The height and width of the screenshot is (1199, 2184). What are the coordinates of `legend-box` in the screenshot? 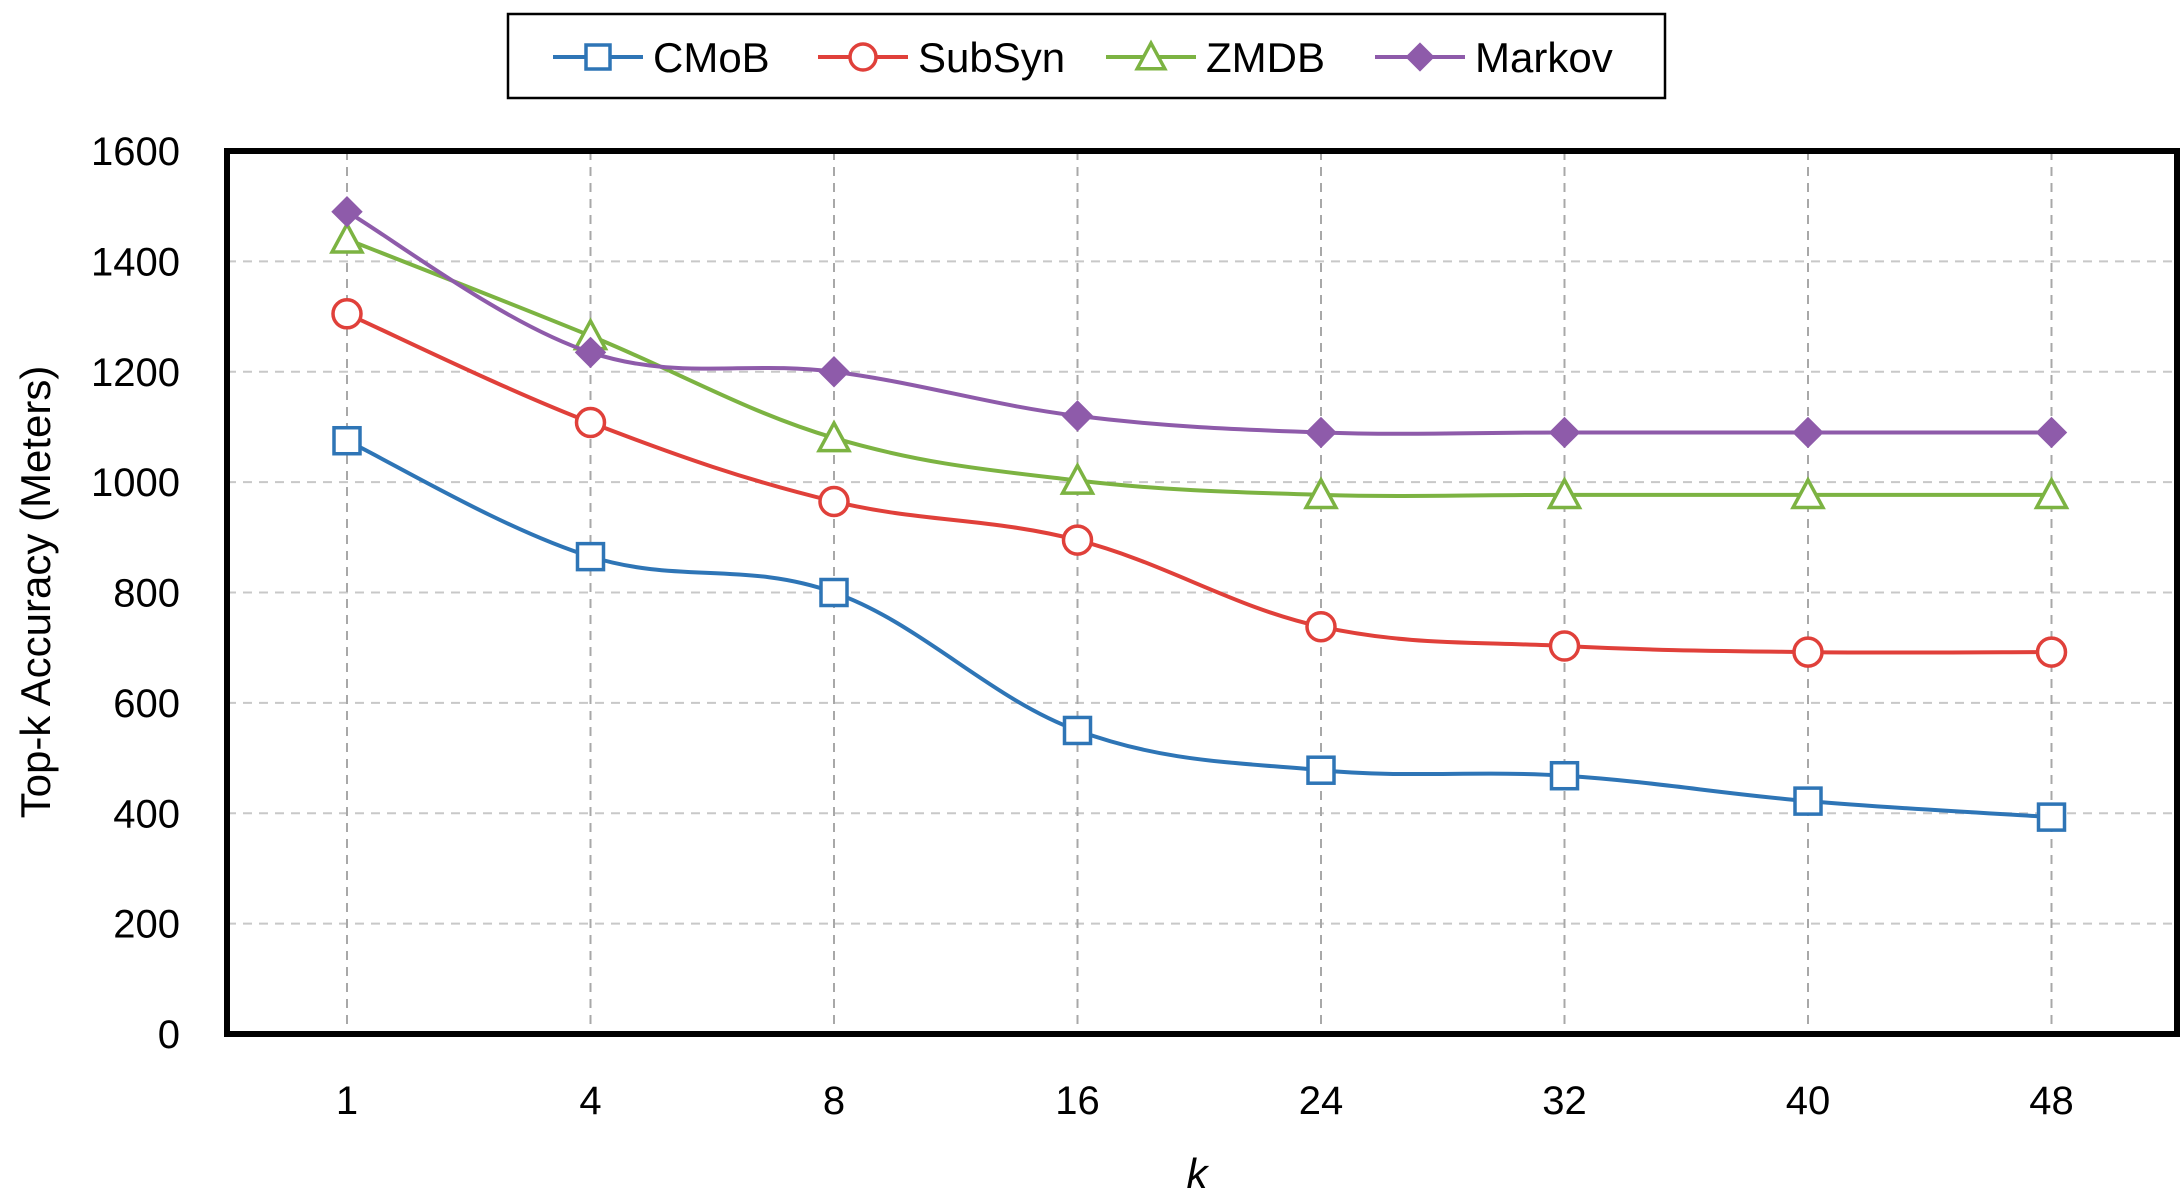 It's located at (1086, 56).